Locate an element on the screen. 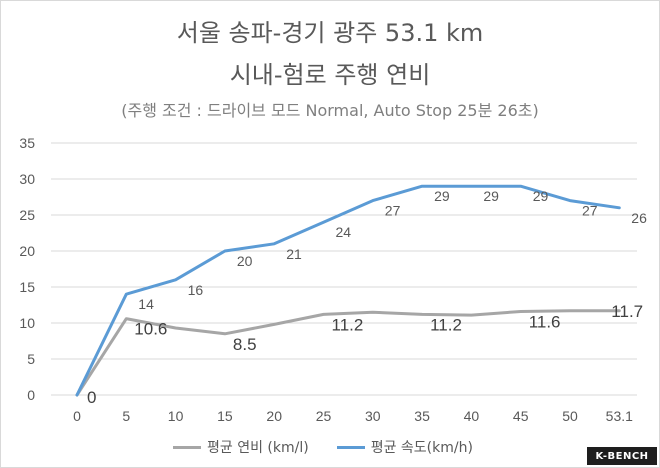 Image resolution: width=660 pixels, height=468 pixels. legend-item-fuel: 평균 연비 (km/l) is located at coordinates (241, 447).